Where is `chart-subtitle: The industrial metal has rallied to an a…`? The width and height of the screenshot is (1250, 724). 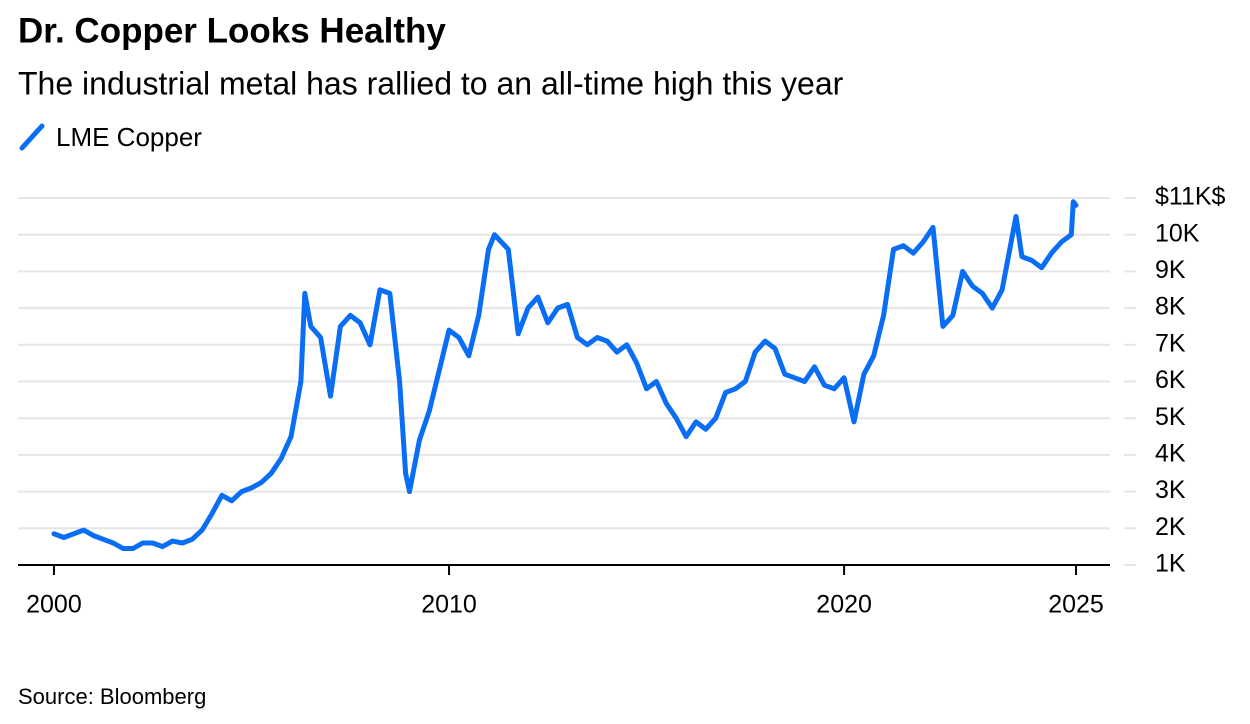
chart-subtitle: The industrial metal has rallied to an a… is located at coordinates (431, 83).